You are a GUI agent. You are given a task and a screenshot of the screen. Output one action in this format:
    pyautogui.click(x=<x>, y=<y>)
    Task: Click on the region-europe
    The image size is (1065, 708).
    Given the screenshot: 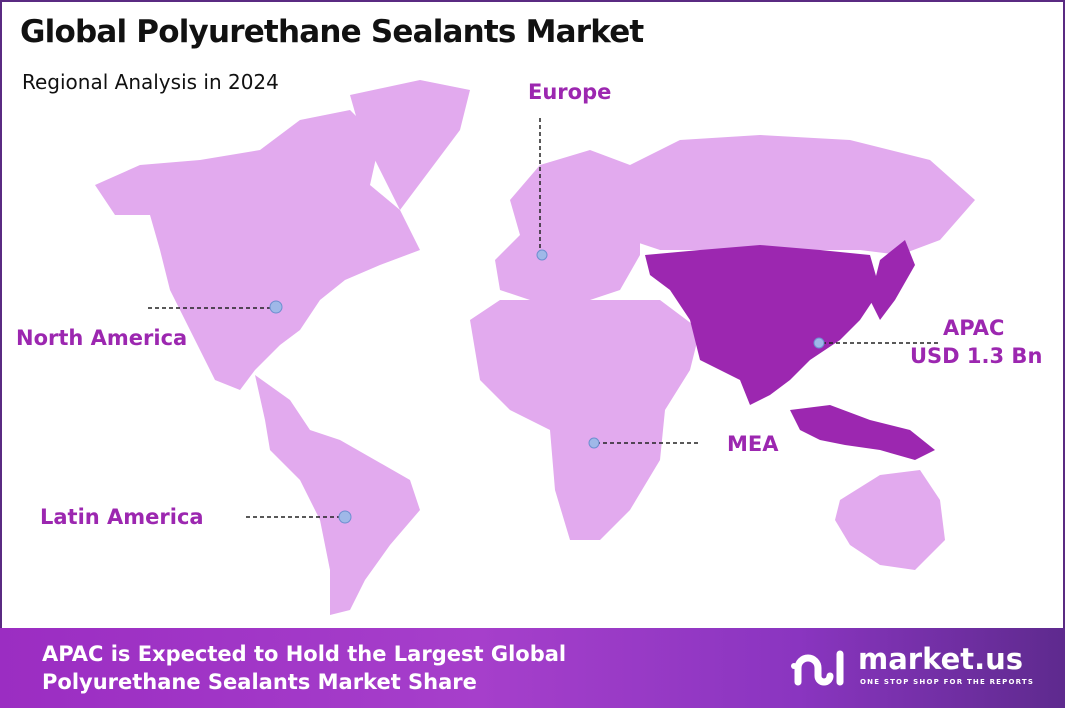 What is the action you would take?
    pyautogui.click(x=567, y=225)
    